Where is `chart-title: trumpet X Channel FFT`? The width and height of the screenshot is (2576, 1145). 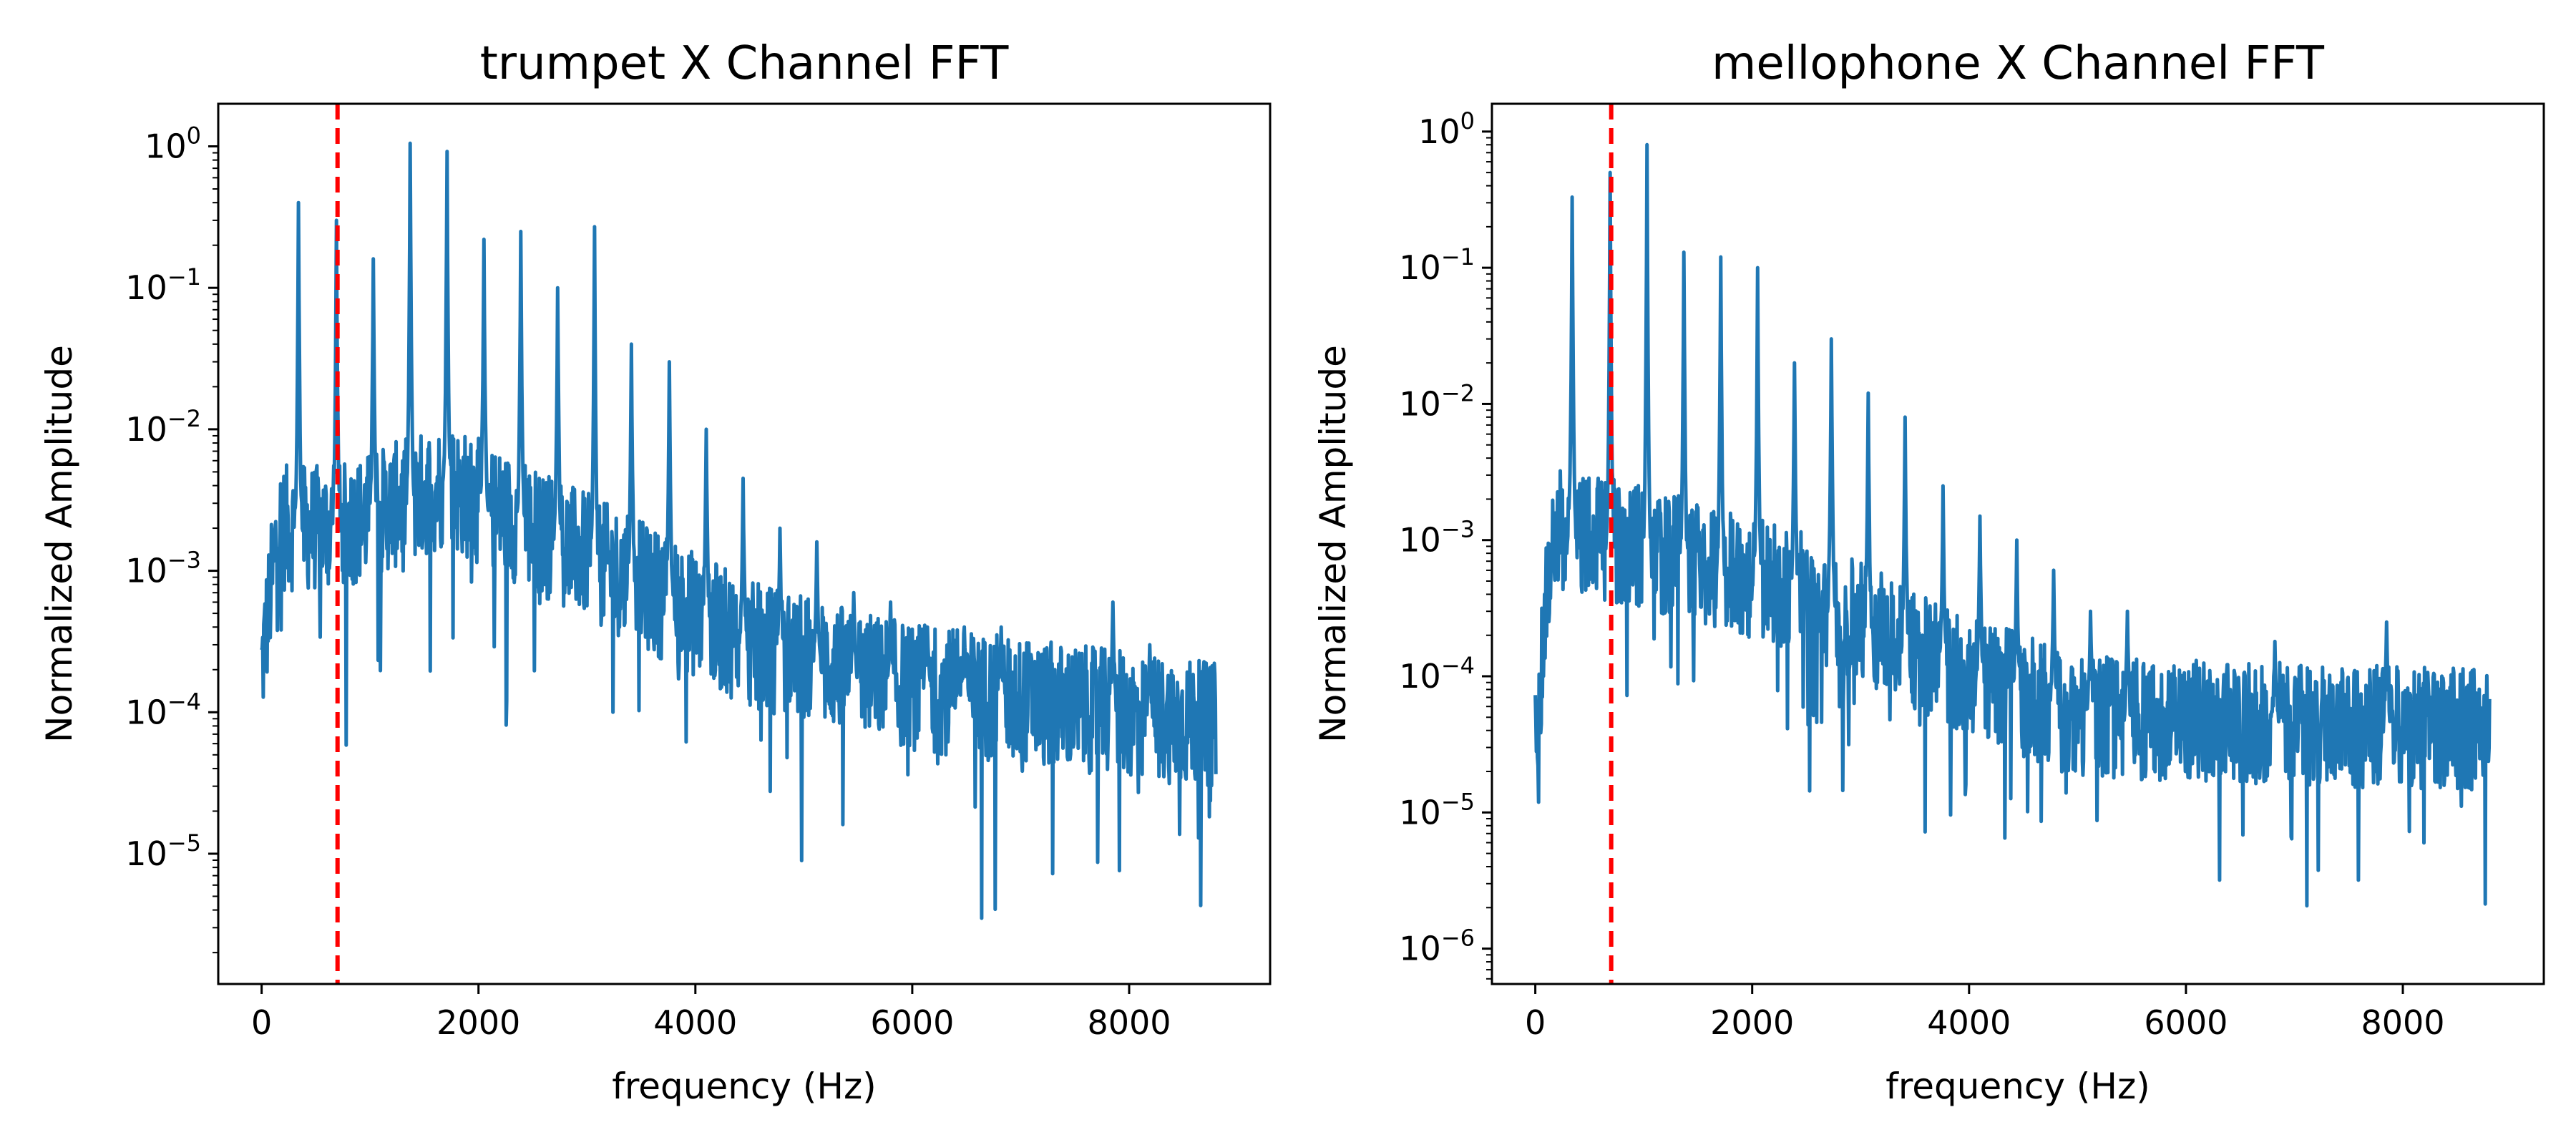
chart-title: trumpet X Channel FFT is located at coordinates (745, 63).